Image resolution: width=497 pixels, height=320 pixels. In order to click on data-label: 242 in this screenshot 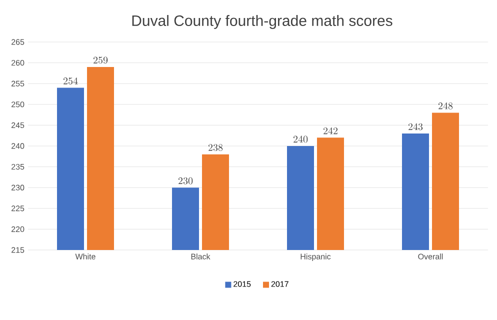, I will do `click(331, 130)`.